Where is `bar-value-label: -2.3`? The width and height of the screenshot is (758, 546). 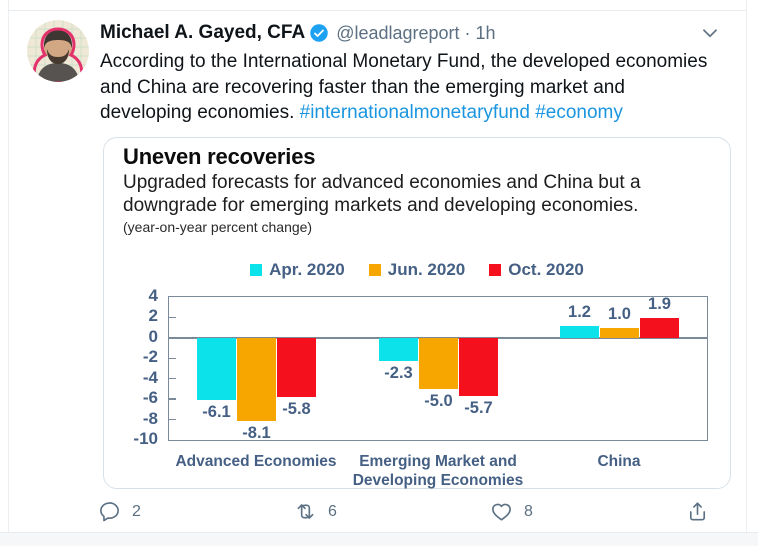 bar-value-label: -2.3 is located at coordinates (398, 373).